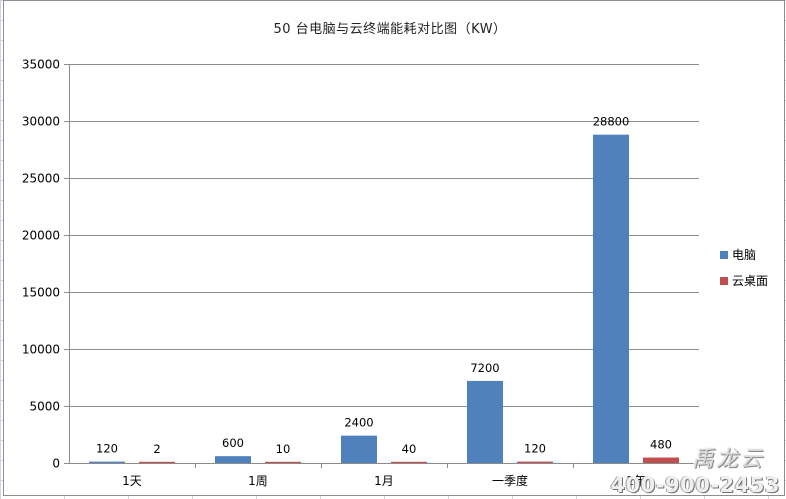  What do you see at coordinates (41, 236) in the screenshot?
I see `y-tick-label: 20000` at bounding box center [41, 236].